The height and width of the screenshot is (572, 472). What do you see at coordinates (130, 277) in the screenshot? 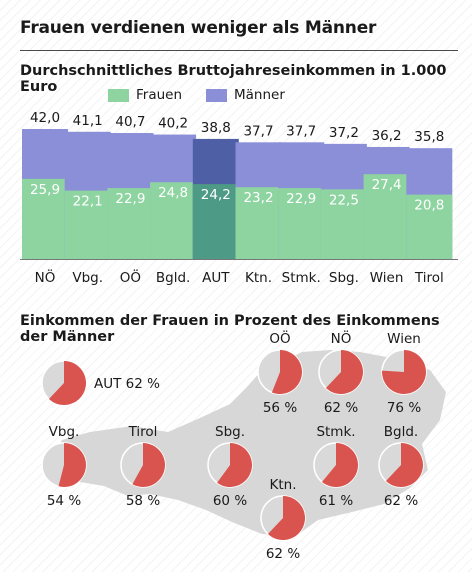
I see `bar-category-label: OÖ` at bounding box center [130, 277].